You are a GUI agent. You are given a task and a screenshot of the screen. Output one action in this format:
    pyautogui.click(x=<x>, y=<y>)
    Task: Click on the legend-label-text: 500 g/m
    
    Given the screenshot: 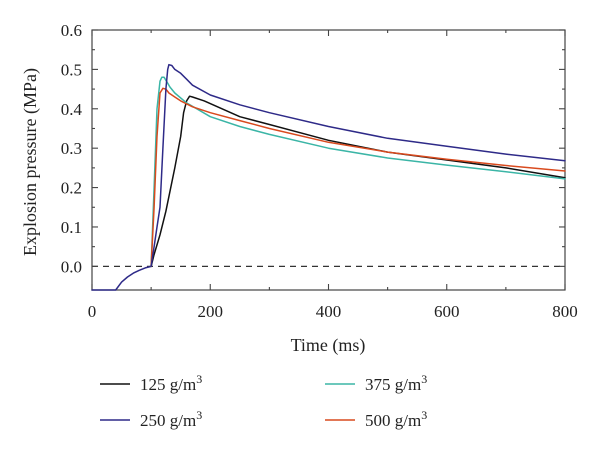 What is the action you would take?
    pyautogui.click(x=393, y=420)
    